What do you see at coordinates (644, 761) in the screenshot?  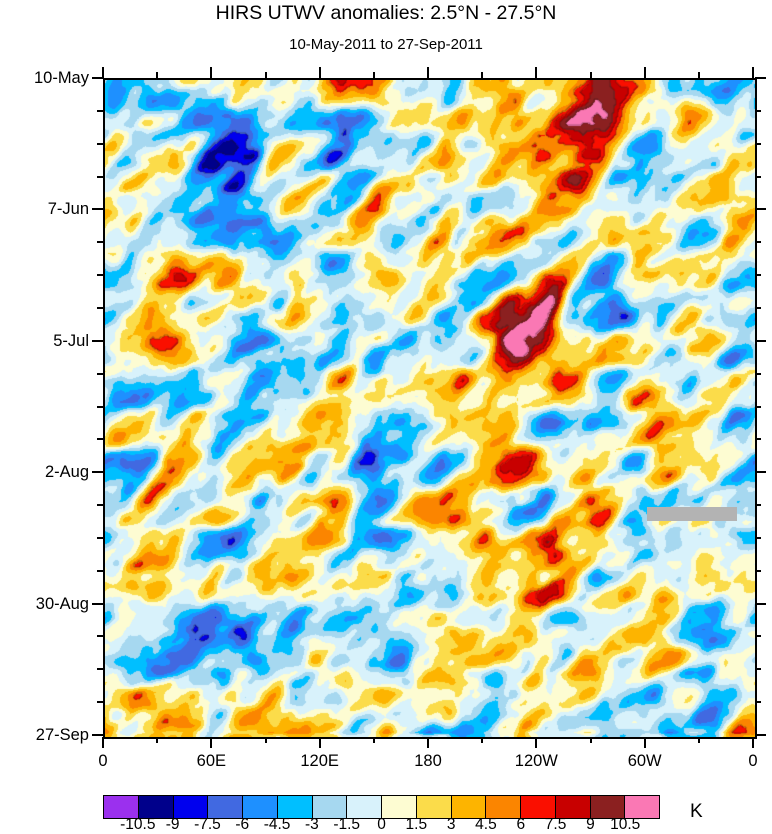 I see `x-tick-label: 60W` at bounding box center [644, 761].